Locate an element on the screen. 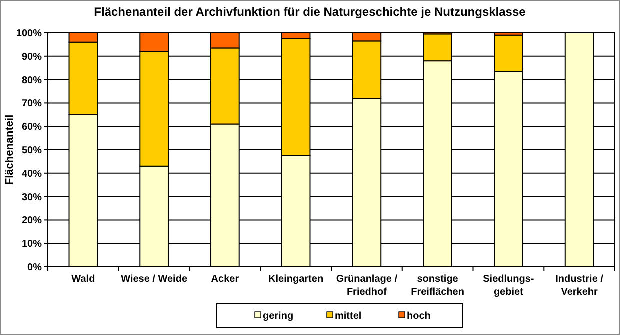  x-tick-label: Wald is located at coordinates (84, 279).